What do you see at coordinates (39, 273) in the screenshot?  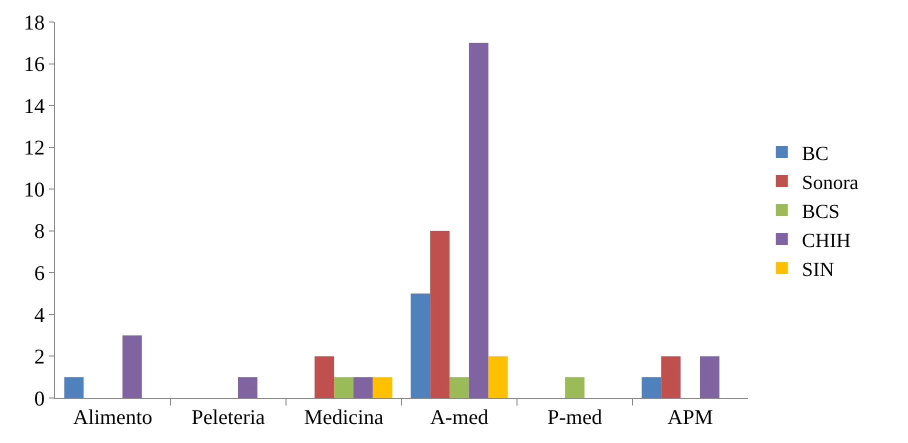 I see `y-tick-label: 6` at bounding box center [39, 273].